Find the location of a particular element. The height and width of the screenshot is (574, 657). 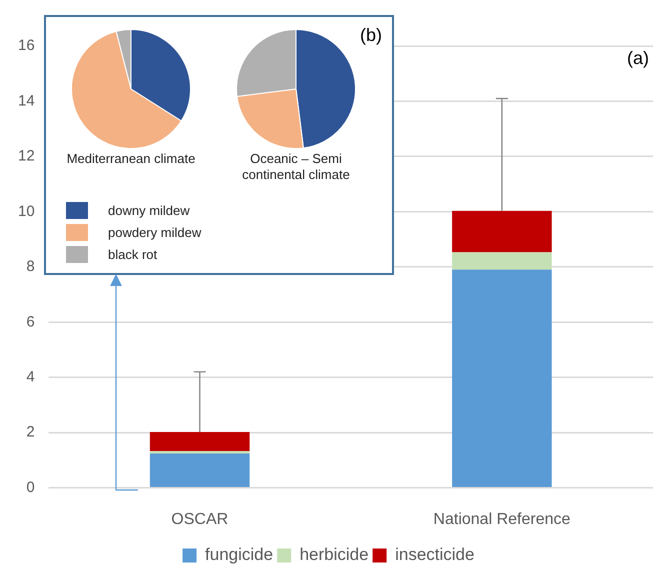

y-tick-label: 10 is located at coordinates (26, 211).